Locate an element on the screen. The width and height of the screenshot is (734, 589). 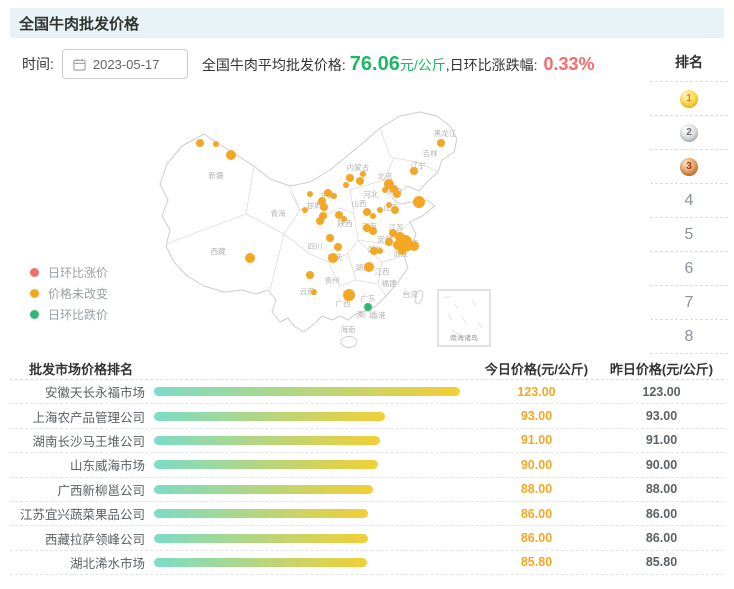
today-price: 85.80 is located at coordinates (536, 562).